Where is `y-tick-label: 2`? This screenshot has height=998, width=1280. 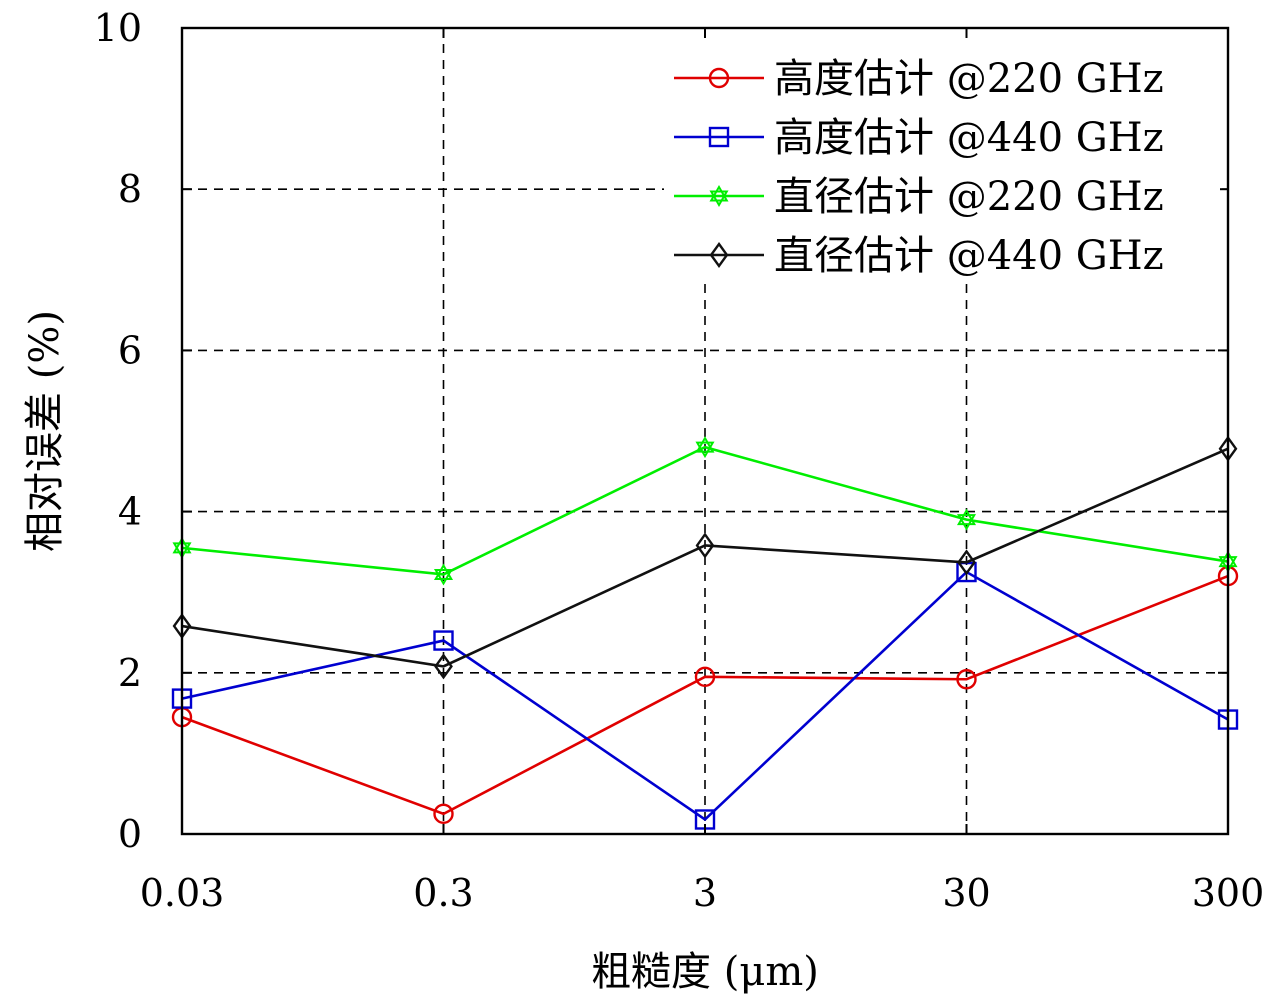
y-tick-label: 2 is located at coordinates (130, 673).